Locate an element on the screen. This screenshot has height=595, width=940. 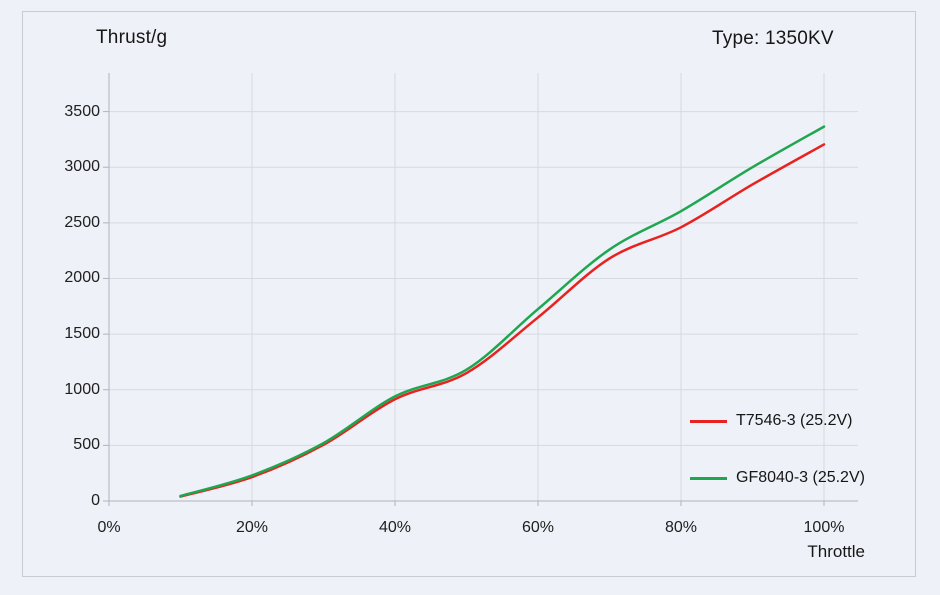
x-tick-label: 80% is located at coordinates (681, 527).